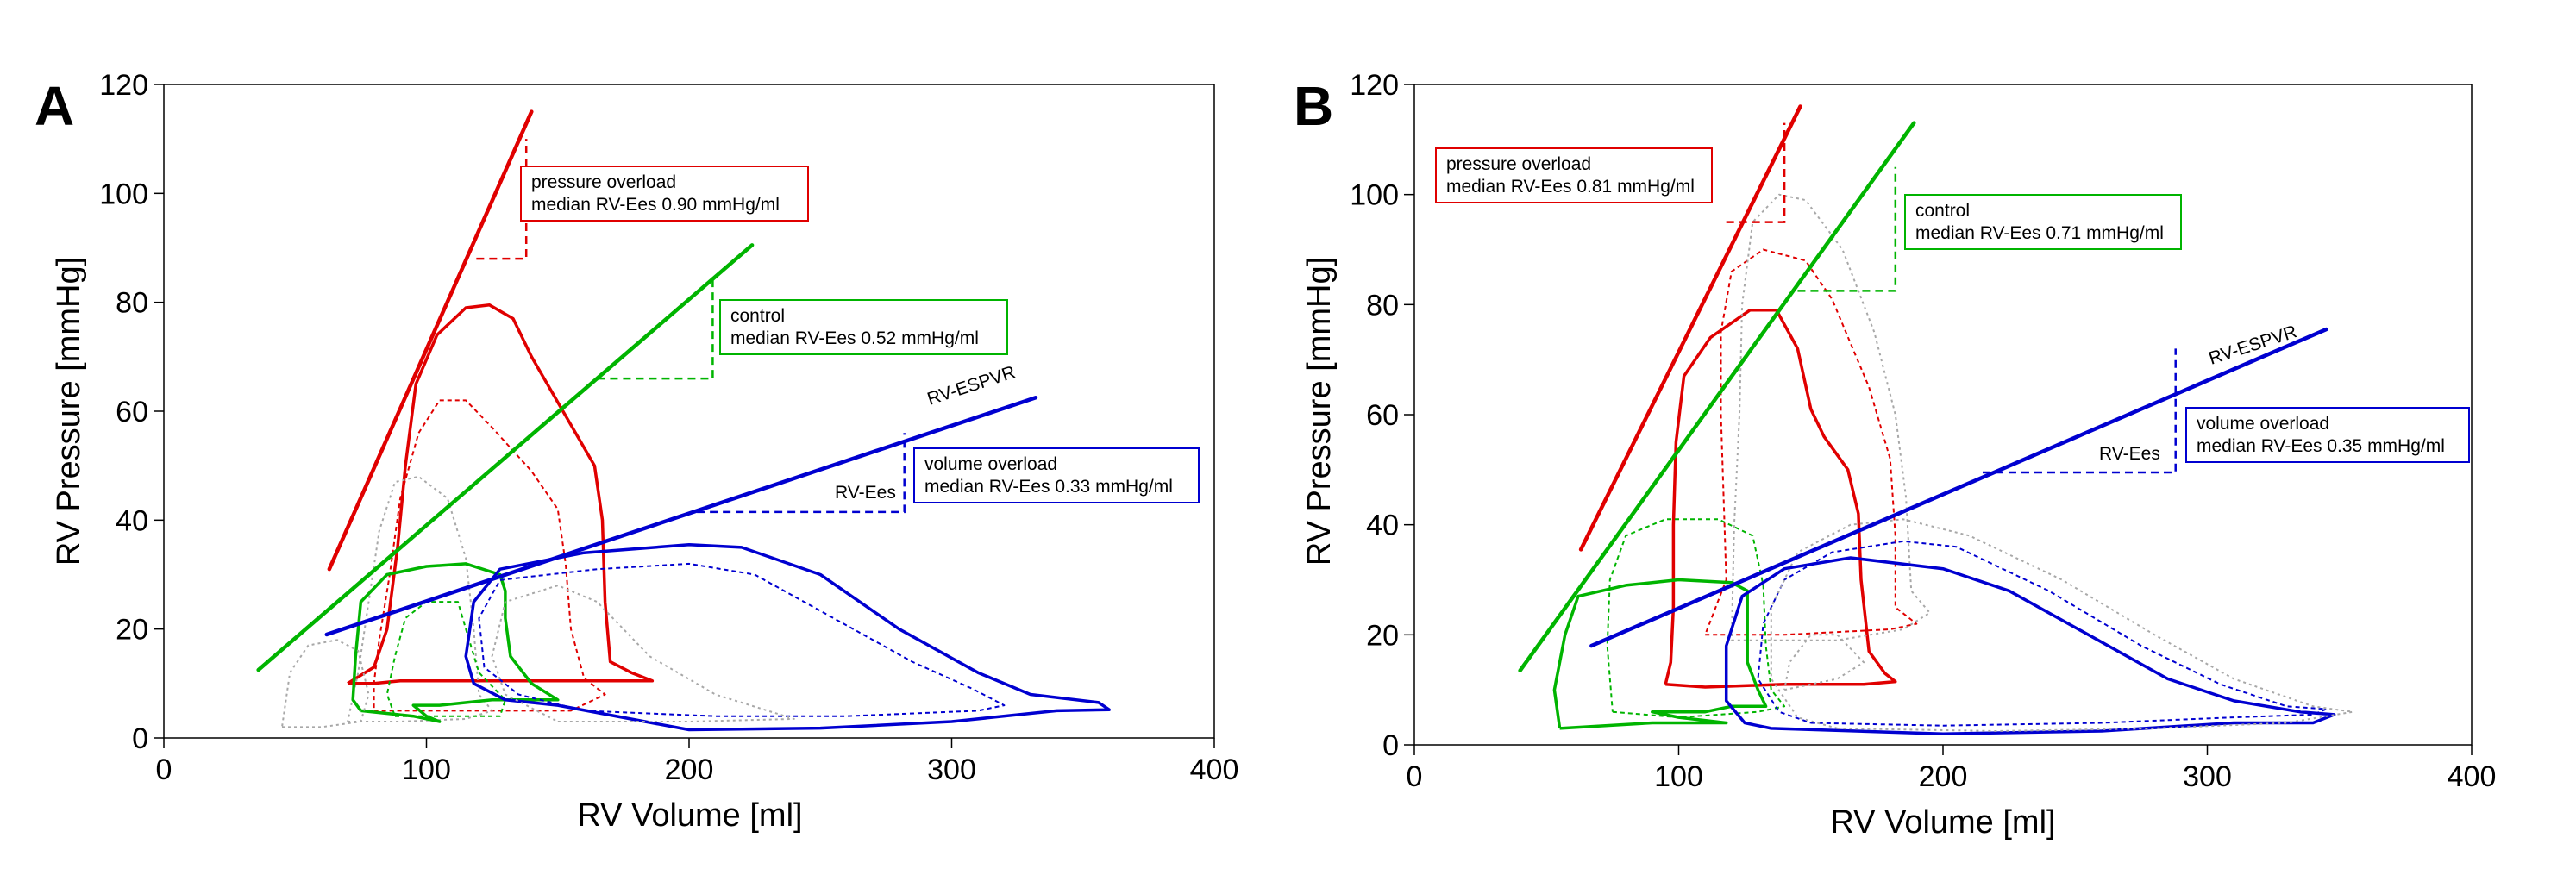  Describe the element at coordinates (1570, 187) in the screenshot. I see `annotation-line: median RV-Ees 0.81 mmHg/ml` at that location.